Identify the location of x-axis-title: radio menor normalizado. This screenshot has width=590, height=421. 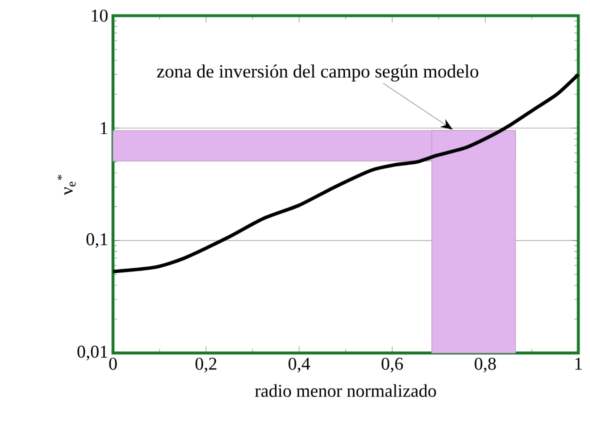
(345, 390).